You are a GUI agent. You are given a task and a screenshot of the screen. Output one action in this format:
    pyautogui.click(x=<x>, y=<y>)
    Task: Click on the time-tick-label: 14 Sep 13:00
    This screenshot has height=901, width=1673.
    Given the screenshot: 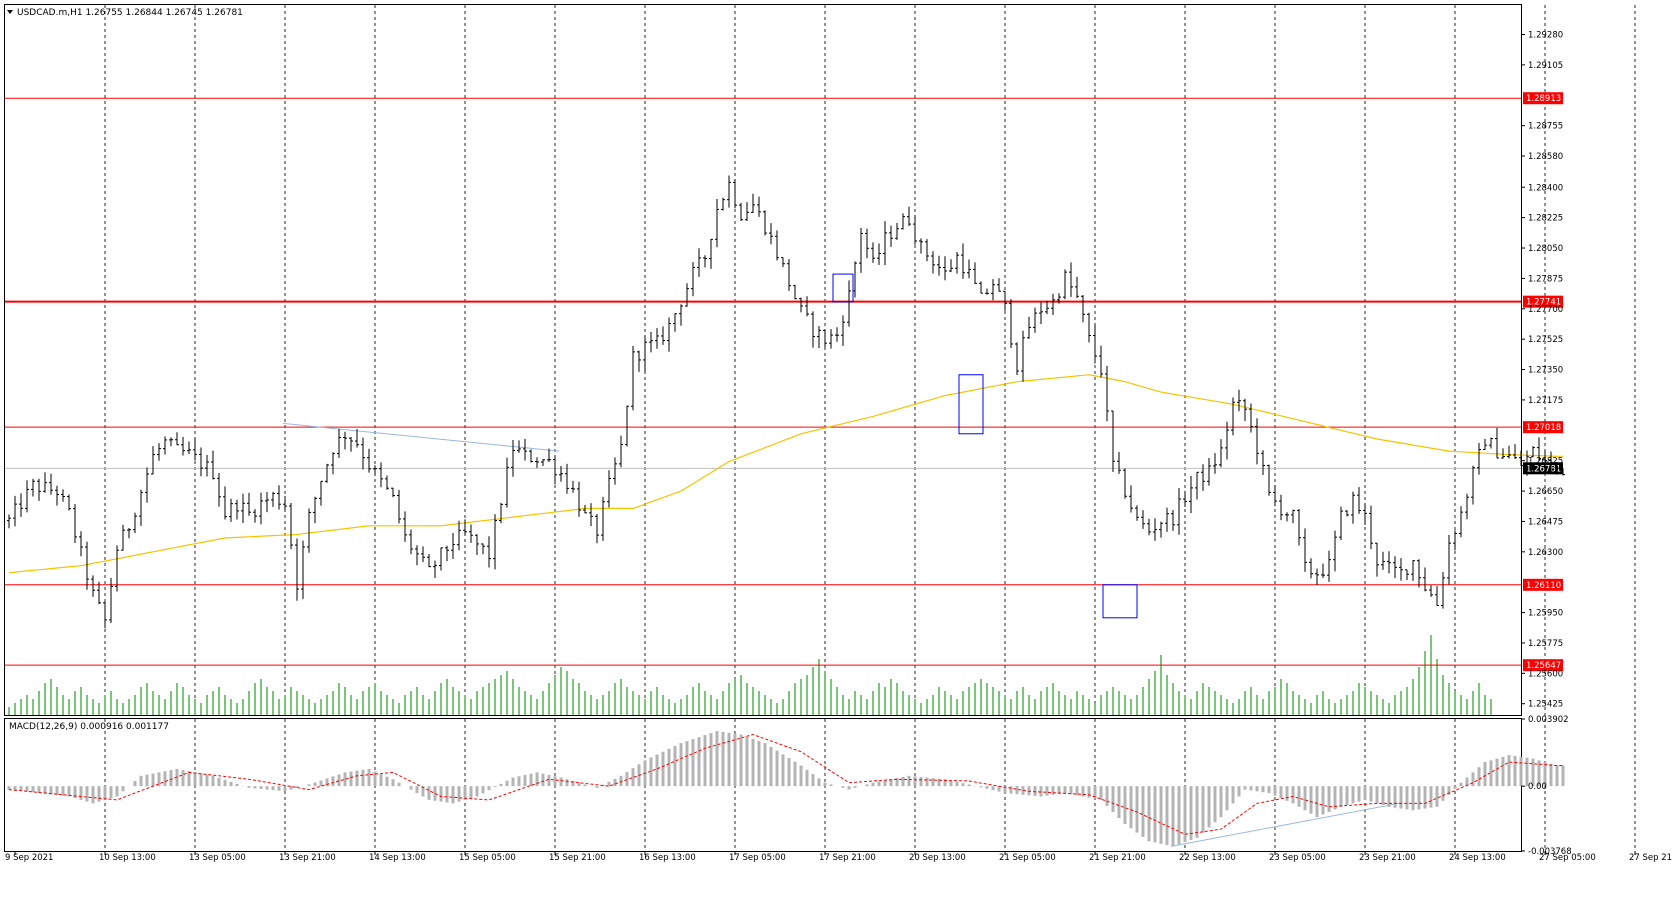 What is the action you would take?
    pyautogui.click(x=397, y=858)
    